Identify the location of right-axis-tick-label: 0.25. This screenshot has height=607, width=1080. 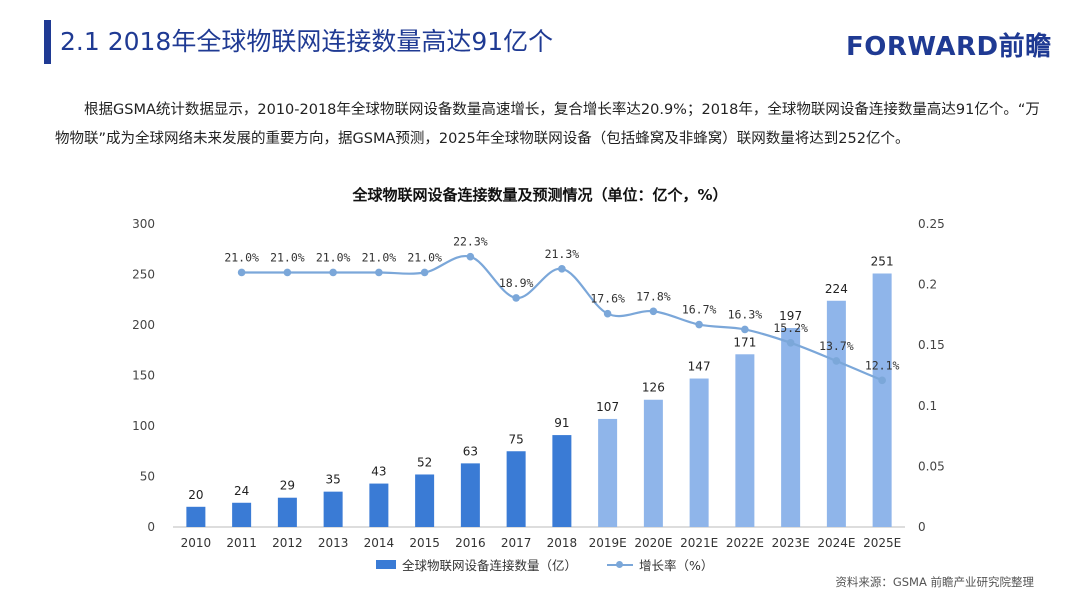
(931, 224).